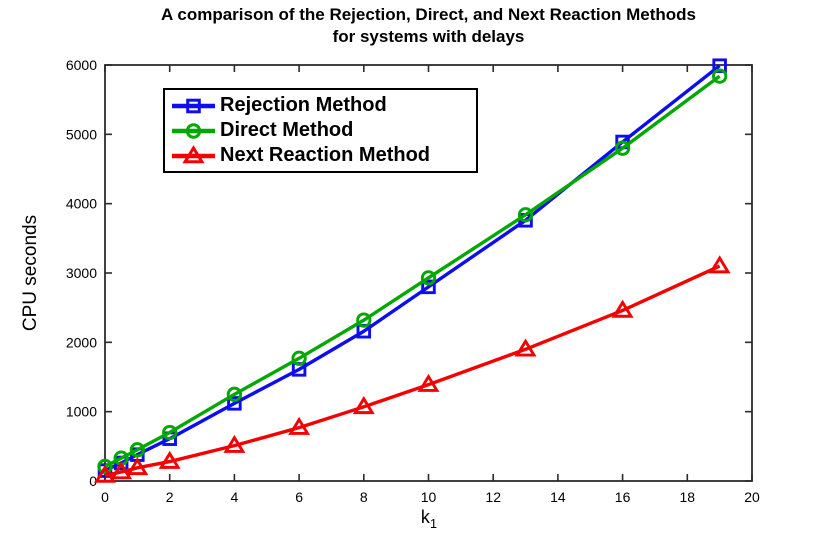 This screenshot has width=830, height=543. I want to click on legend-label: Direct Method, so click(287, 130).